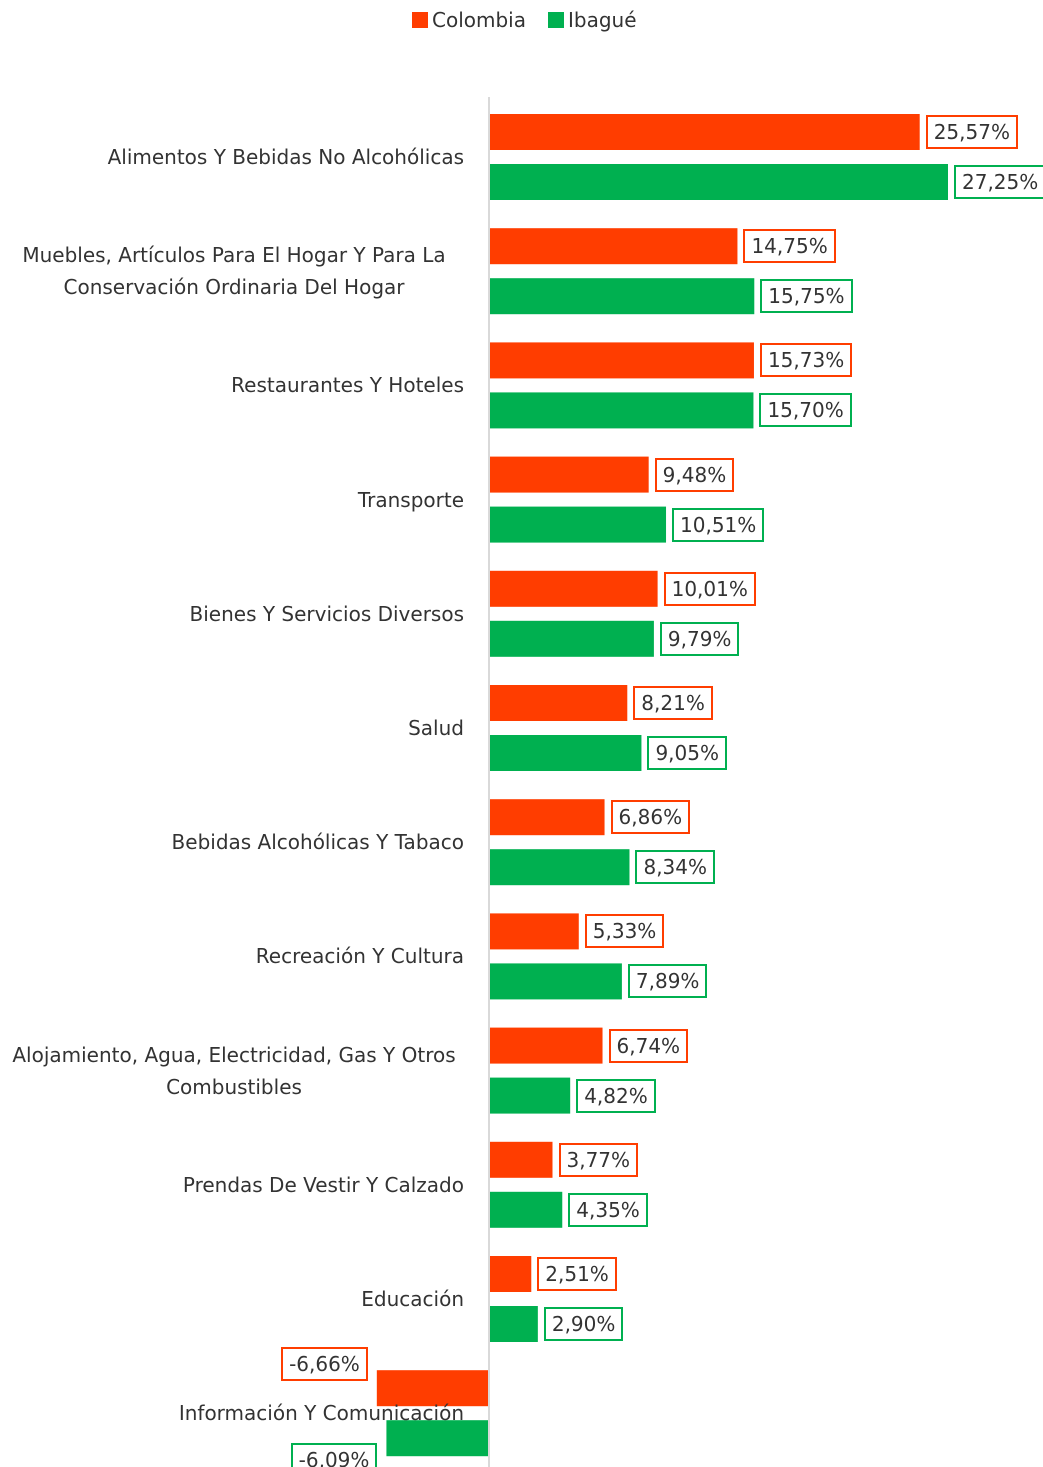 Image resolution: width=1043 pixels, height=1467 pixels. What do you see at coordinates (436, 728) in the screenshot?
I see `category-label: Salud` at bounding box center [436, 728].